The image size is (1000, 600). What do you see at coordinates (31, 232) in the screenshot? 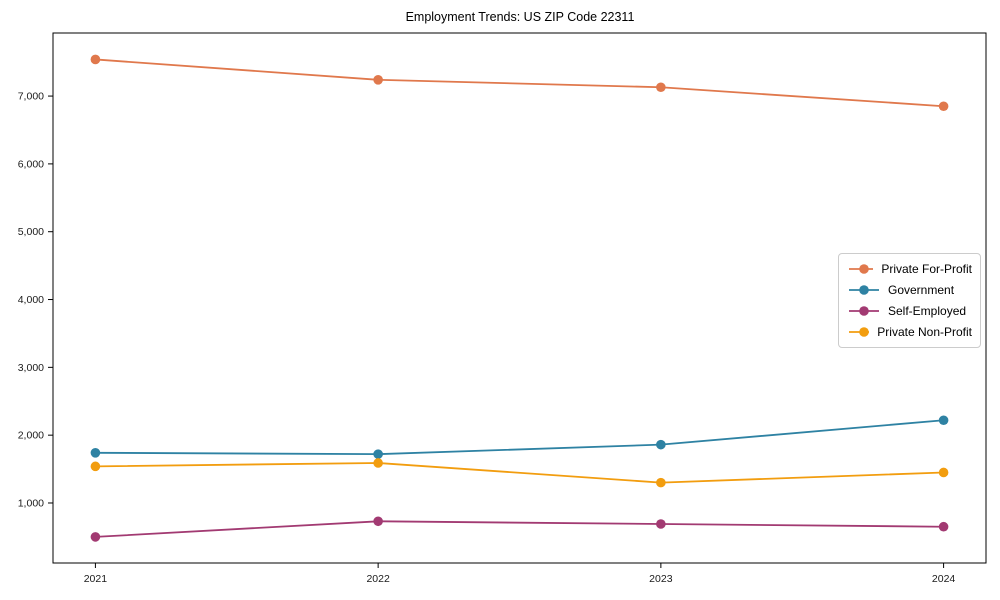
I see `y-tick-label: 5,000` at bounding box center [31, 232].